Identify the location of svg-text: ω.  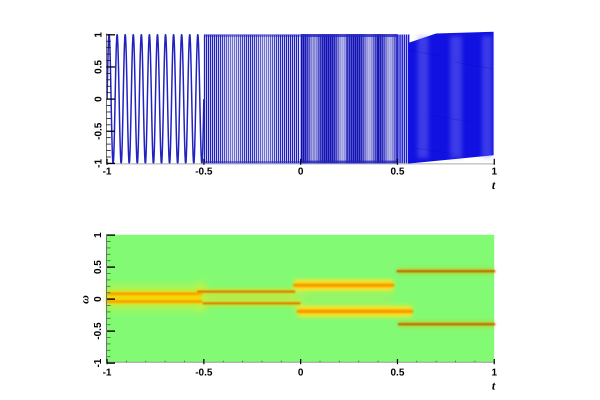
(85, 299).